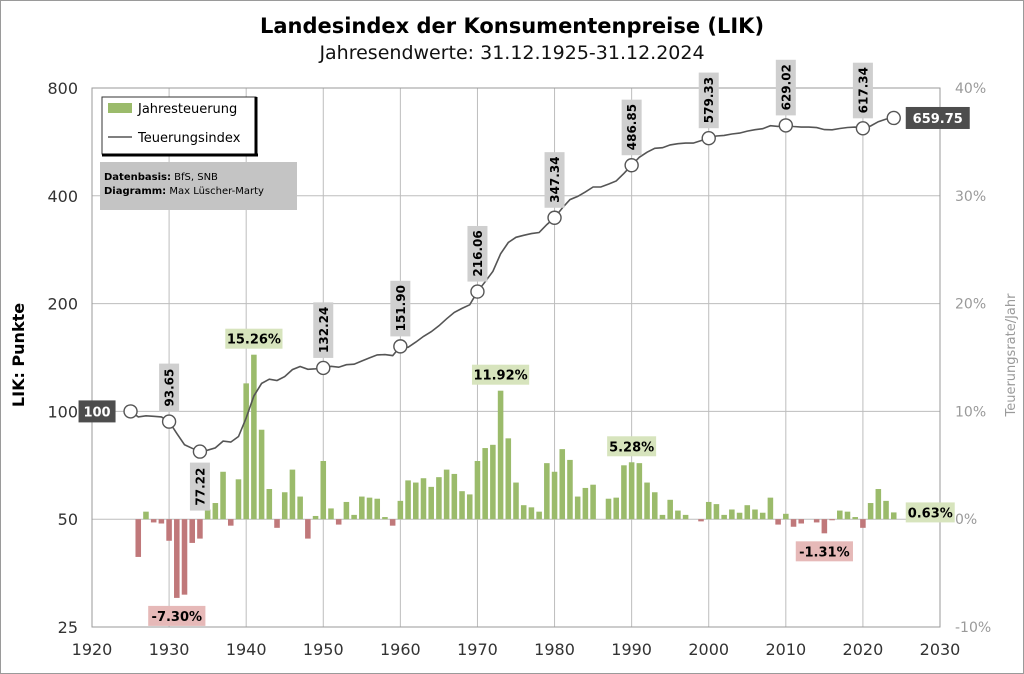  I want to click on index-label: 216.06, so click(478, 253).